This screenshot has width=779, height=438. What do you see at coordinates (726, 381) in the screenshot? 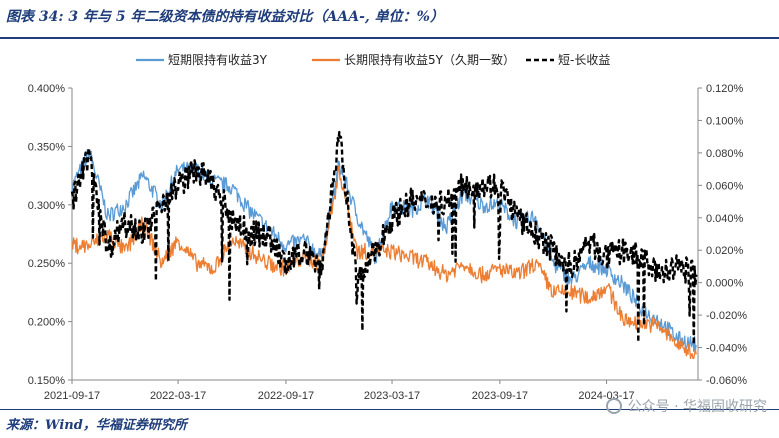
I see `y-right-tick-label: -0.060%` at bounding box center [726, 381].